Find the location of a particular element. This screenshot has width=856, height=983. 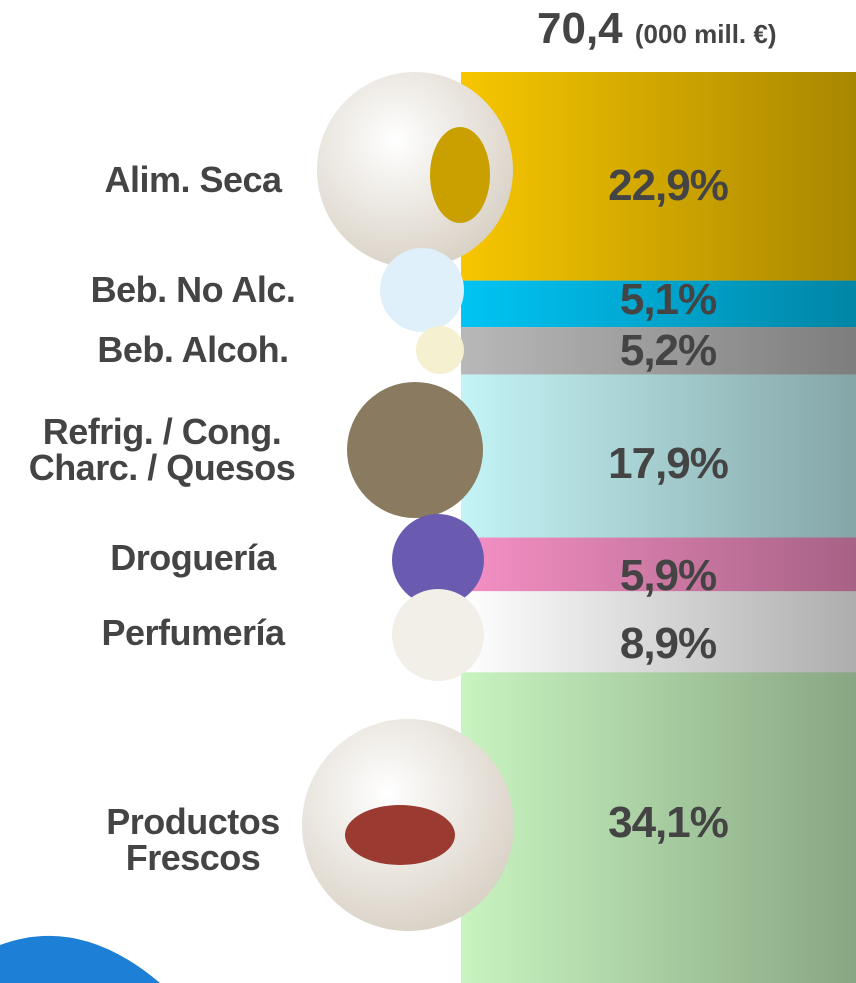

value-label: 5,1% is located at coordinates (668, 299).